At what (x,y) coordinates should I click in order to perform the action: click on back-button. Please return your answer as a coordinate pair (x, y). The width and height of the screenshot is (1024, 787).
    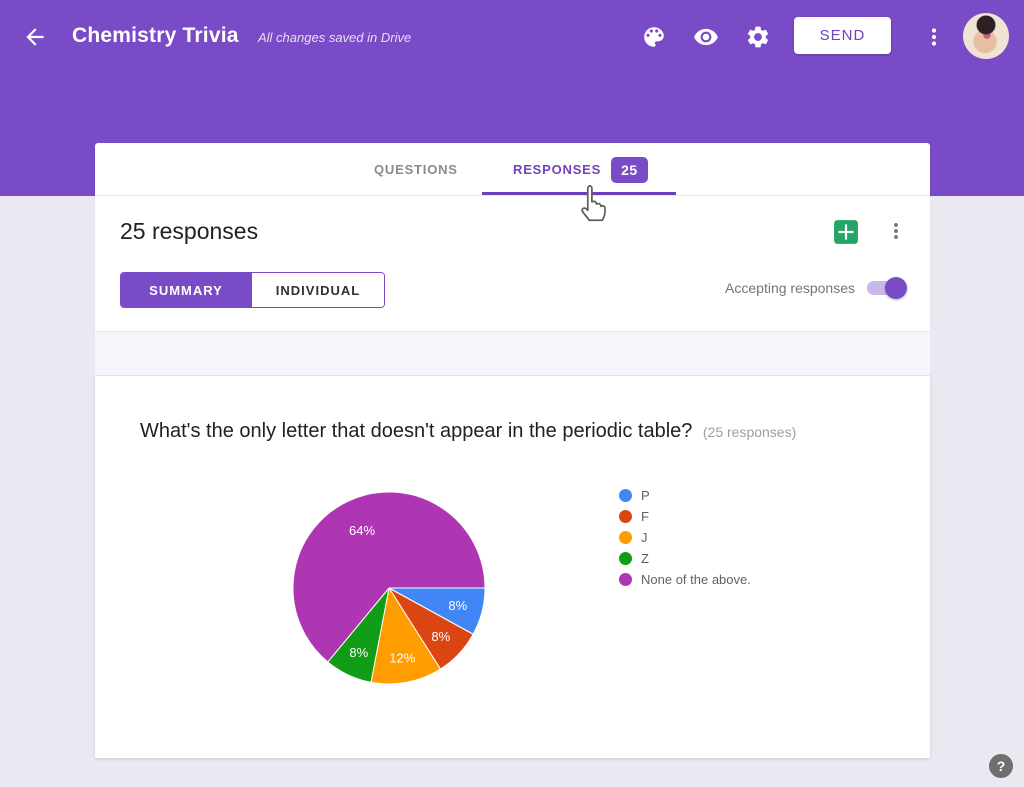
    Looking at the image, I should click on (35, 37).